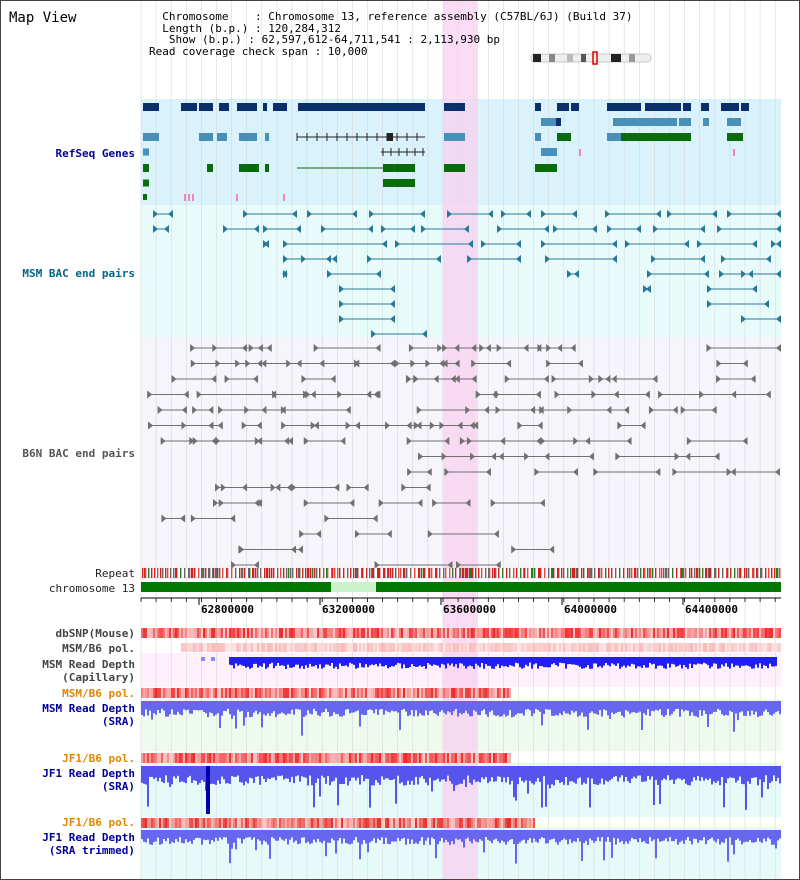 The image size is (800, 880). Describe the element at coordinates (227, 609) in the screenshot. I see `tick-label: 62800000` at that location.